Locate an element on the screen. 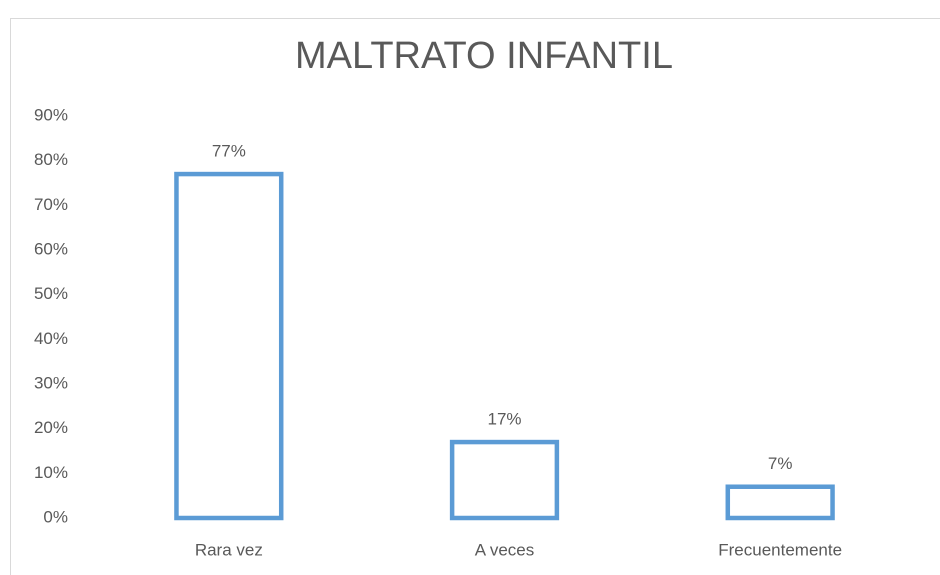 The height and width of the screenshot is (575, 940). y-tick-label: 20% is located at coordinates (51, 427).